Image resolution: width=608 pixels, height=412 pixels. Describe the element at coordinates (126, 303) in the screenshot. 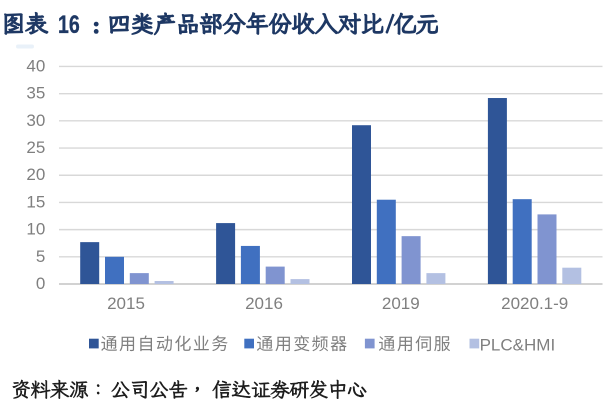

I see `svg-text: 2015` at that location.